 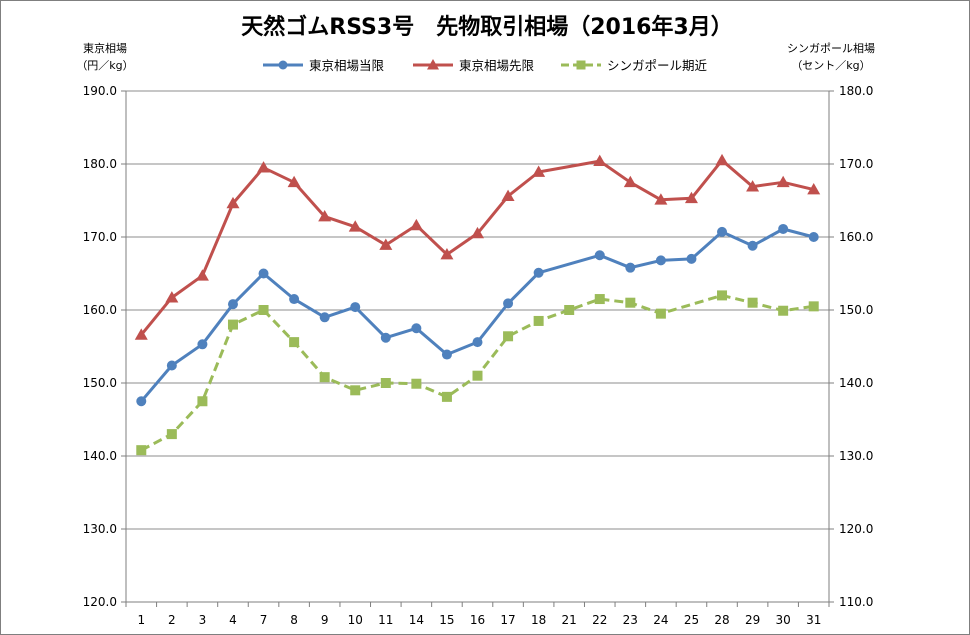 I want to click on left-axis-label-line2: （円／kg）, so click(x=104, y=65).